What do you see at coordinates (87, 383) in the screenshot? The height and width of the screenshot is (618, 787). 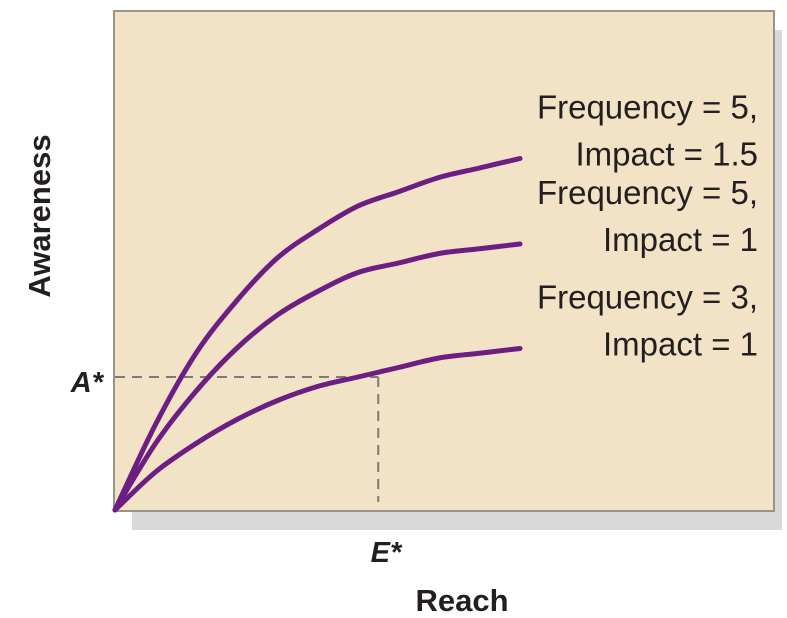 I see `a-star-label: A*` at bounding box center [87, 383].